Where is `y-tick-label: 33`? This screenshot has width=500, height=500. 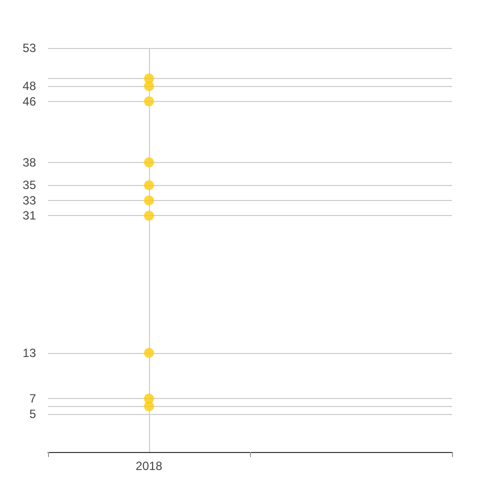 y-tick-label: 33 is located at coordinates (29, 200).